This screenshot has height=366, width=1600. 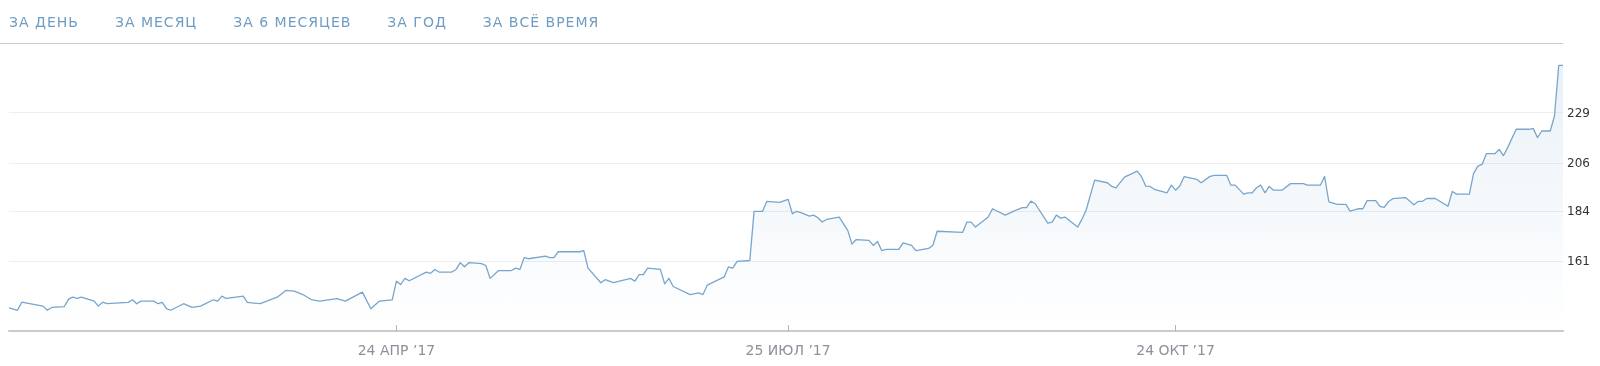 What do you see at coordinates (1175, 350) in the screenshot?
I see `x-tick-label: 24 ОКТ ’17` at bounding box center [1175, 350].